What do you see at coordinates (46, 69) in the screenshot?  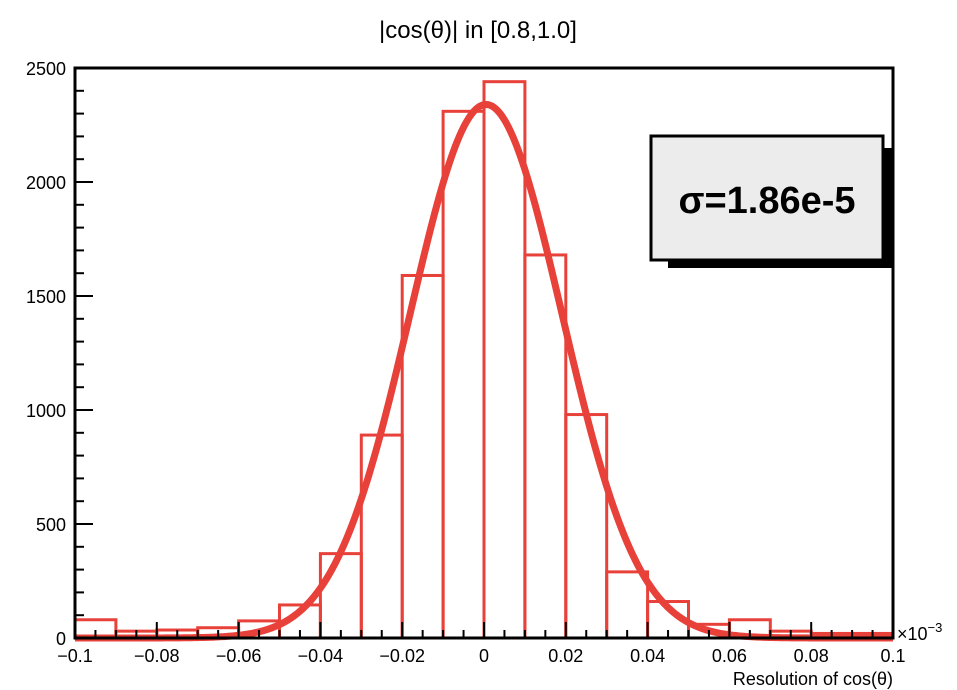 I see `y-tick-label: 2500` at bounding box center [46, 69].